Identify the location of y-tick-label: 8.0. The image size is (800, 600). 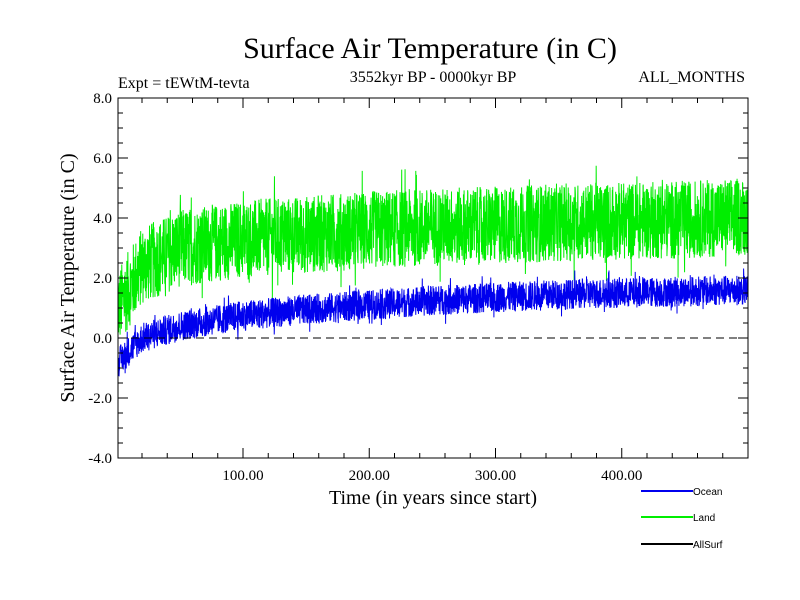
(102, 99).